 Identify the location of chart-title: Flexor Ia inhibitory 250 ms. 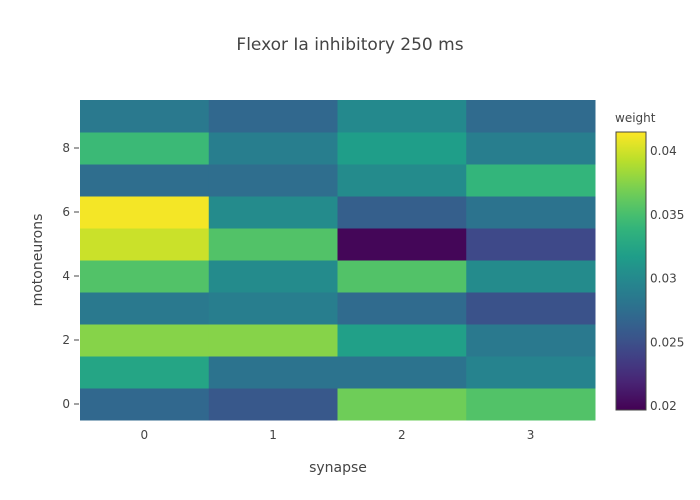
(349, 45).